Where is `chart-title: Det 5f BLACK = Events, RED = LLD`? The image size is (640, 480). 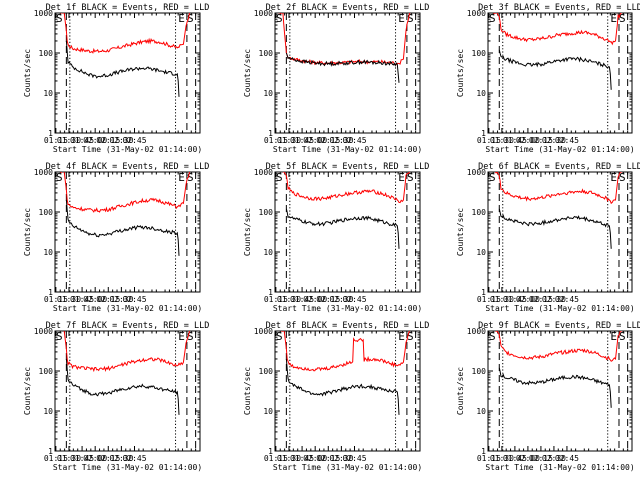 chart-title: Det 5f BLACK = Events, RED = LLD is located at coordinates (348, 167).